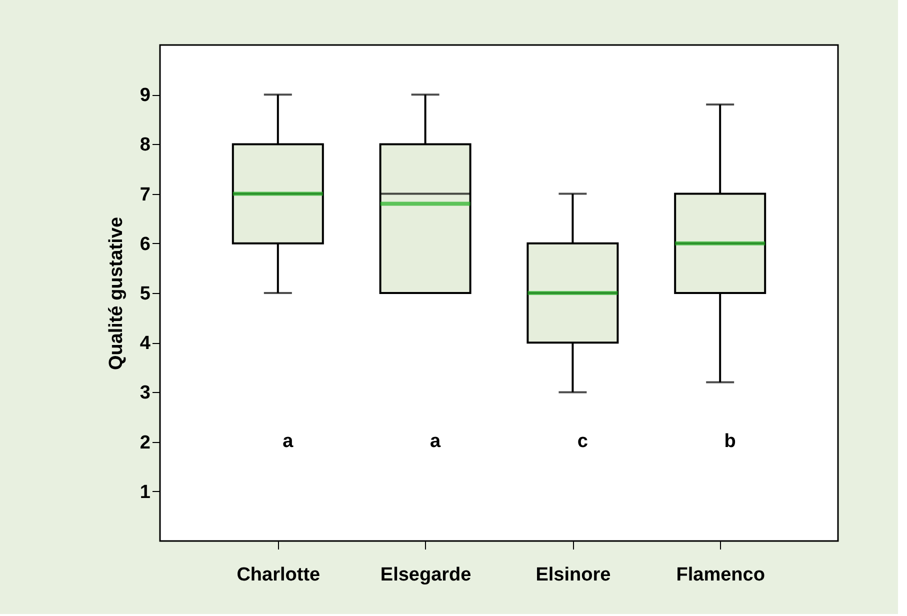 This screenshot has width=907, height=616. Describe the element at coordinates (278, 575) in the screenshot. I see `x-tick-label: Charlotte` at that location.